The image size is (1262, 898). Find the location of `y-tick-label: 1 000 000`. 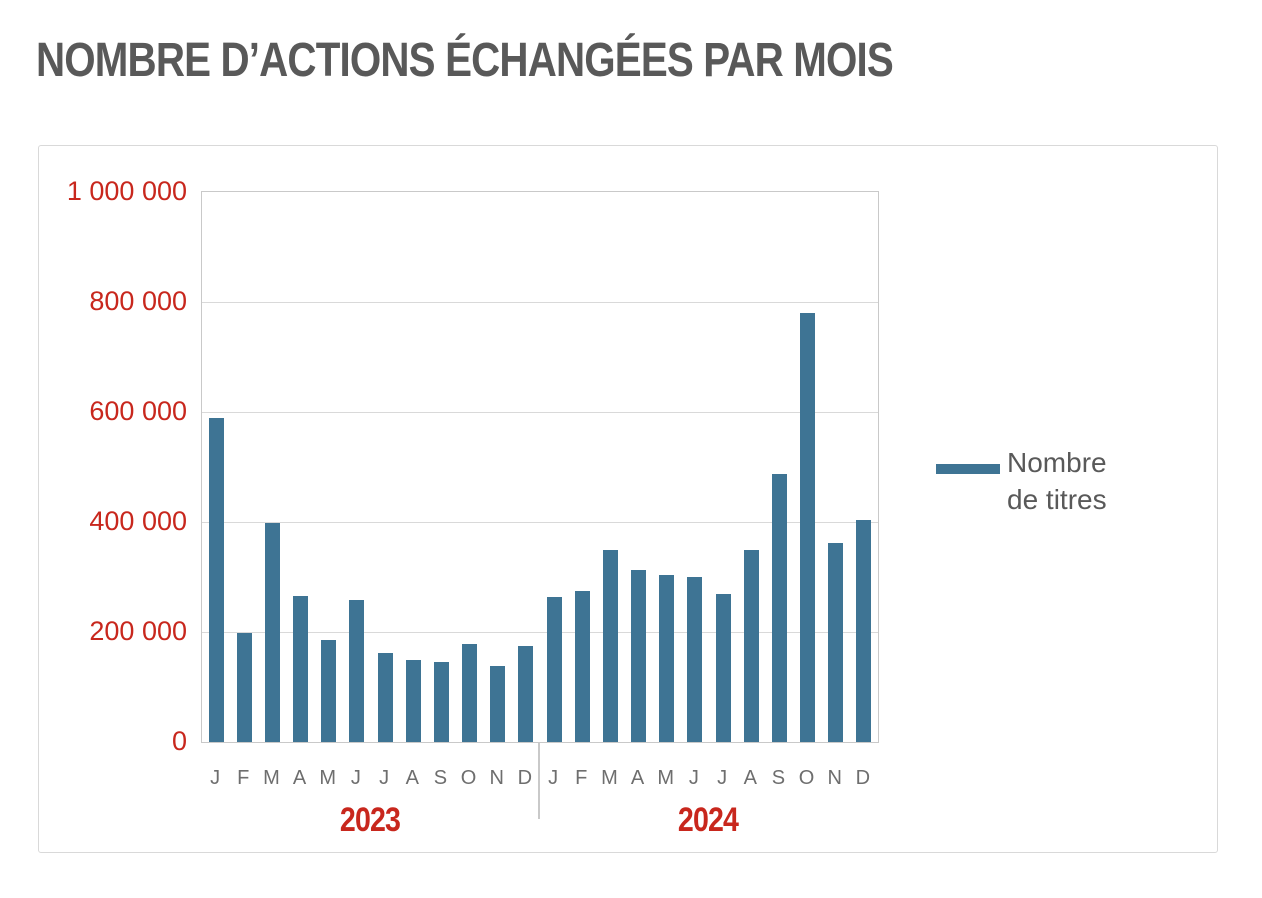

y-tick-label: 1 000 000 is located at coordinates (126, 191).